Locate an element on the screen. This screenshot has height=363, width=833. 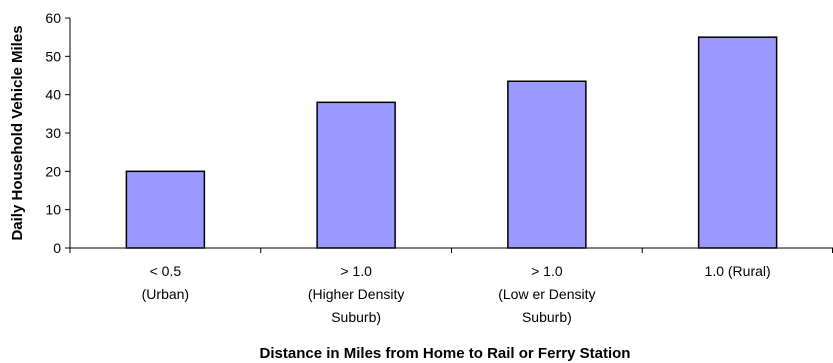
y-tick-label: 10 is located at coordinates (53, 210).